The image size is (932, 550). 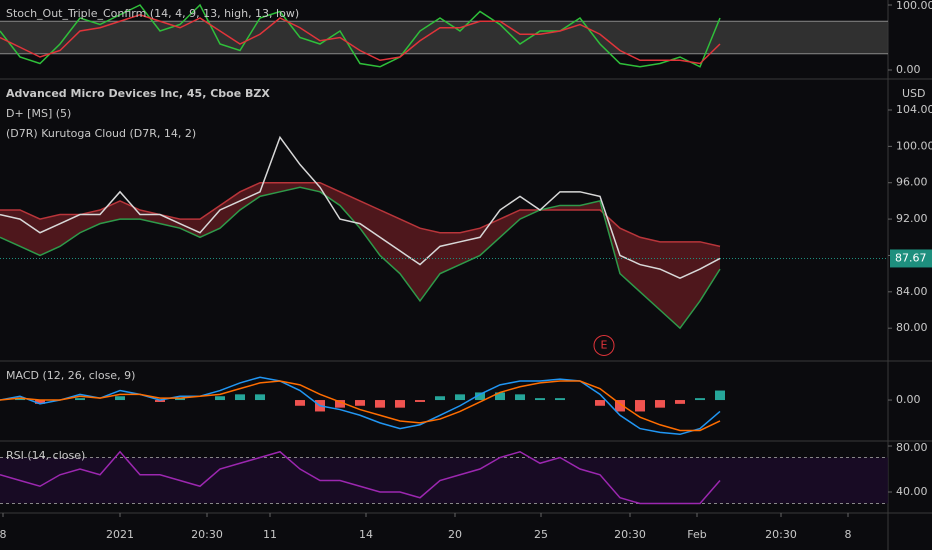 I want to click on x-tick-label: 20, so click(x=455, y=534).